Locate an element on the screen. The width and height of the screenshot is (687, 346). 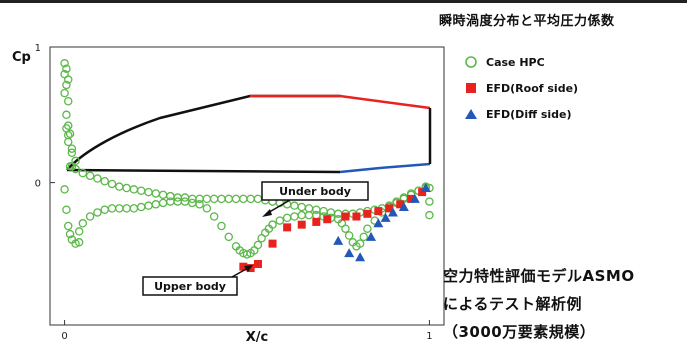
body-profile-inset is located at coordinates (249, 134).